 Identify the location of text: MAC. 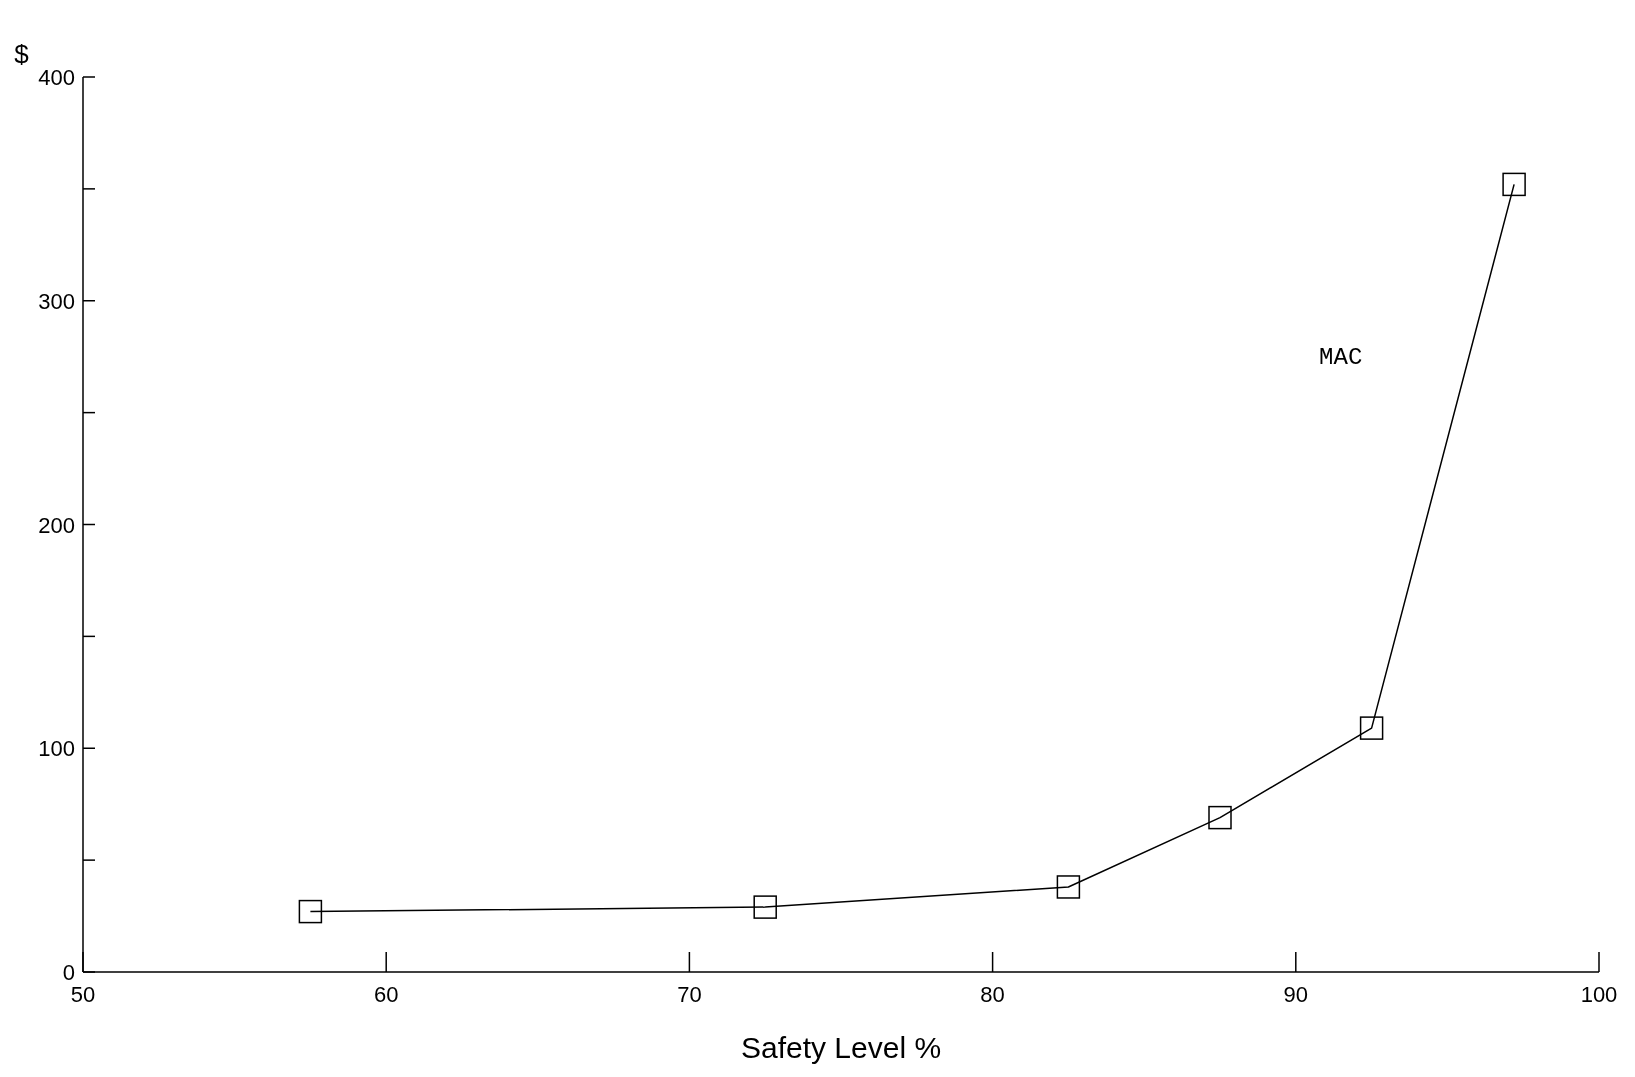
(1341, 358).